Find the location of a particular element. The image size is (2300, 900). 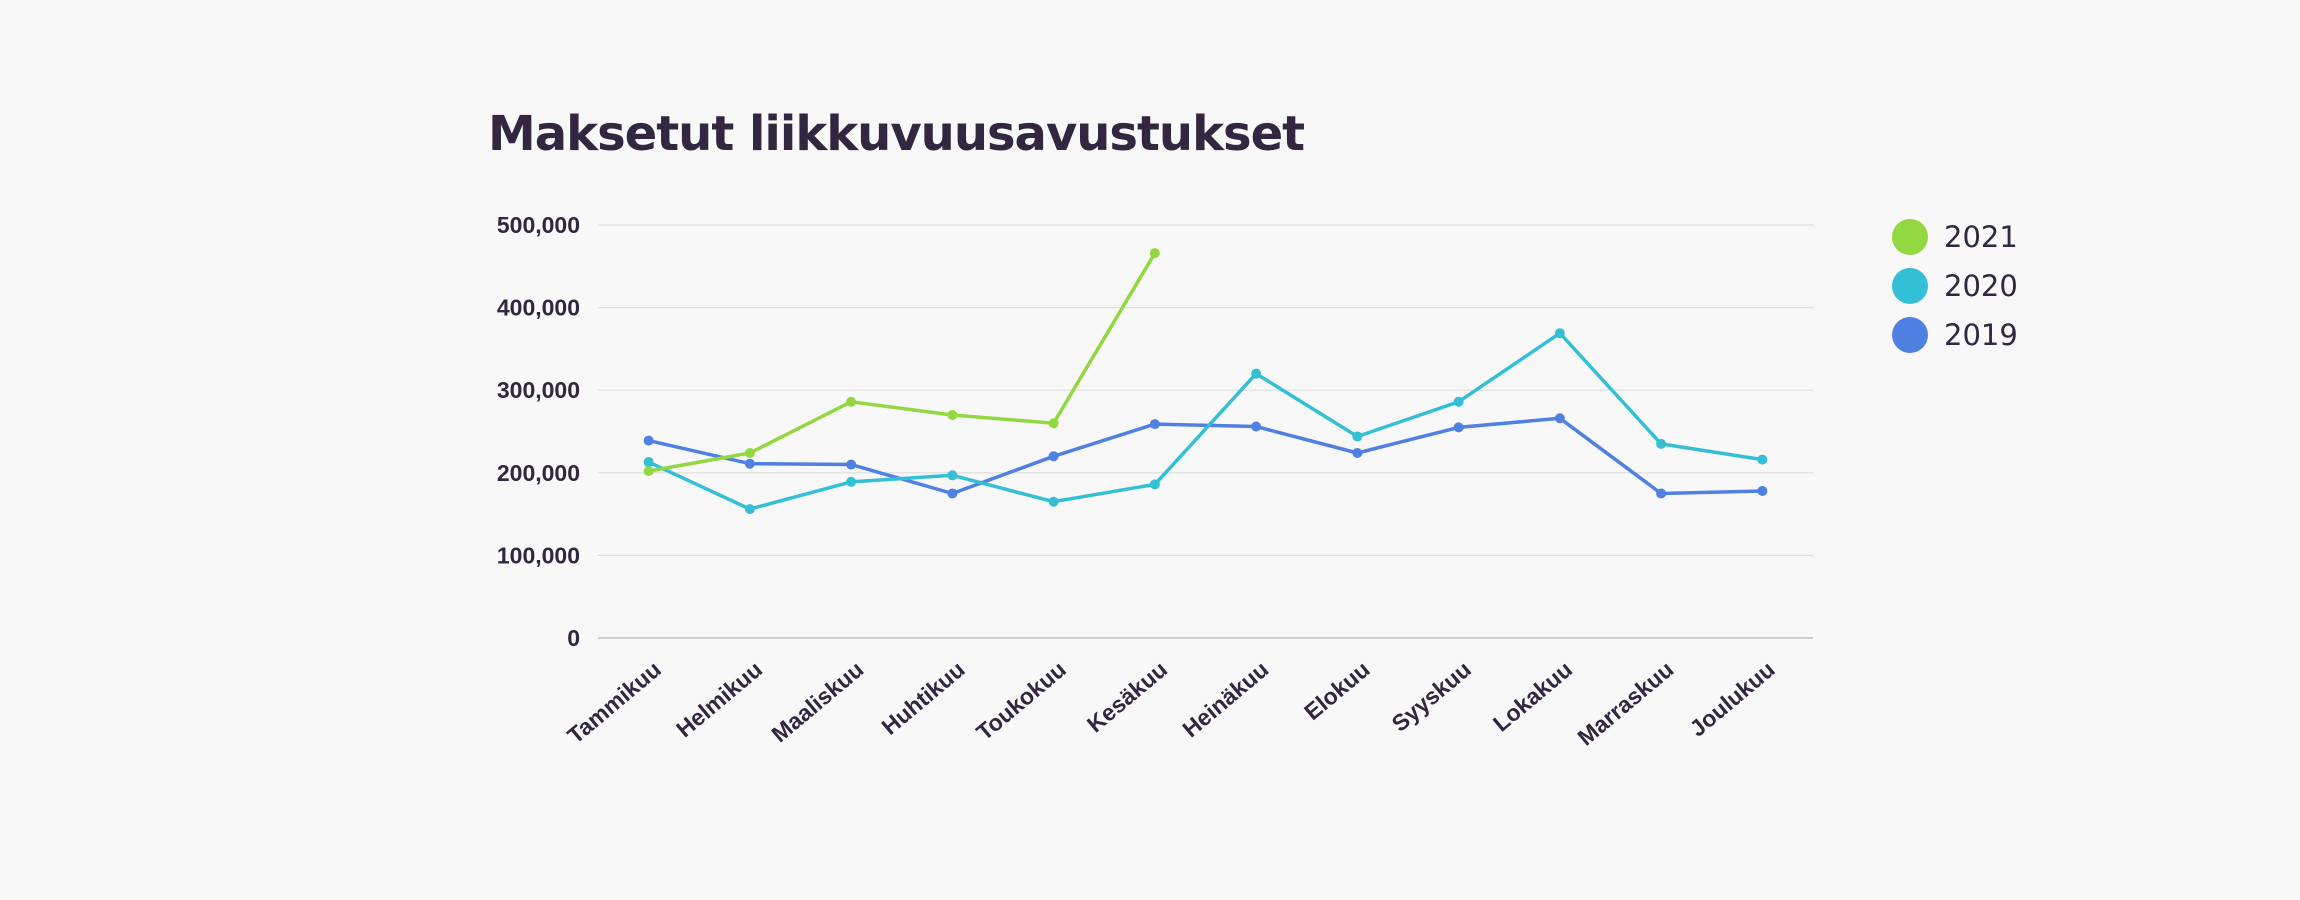

x-tick-label: Maaliskuu is located at coordinates (817, 701).